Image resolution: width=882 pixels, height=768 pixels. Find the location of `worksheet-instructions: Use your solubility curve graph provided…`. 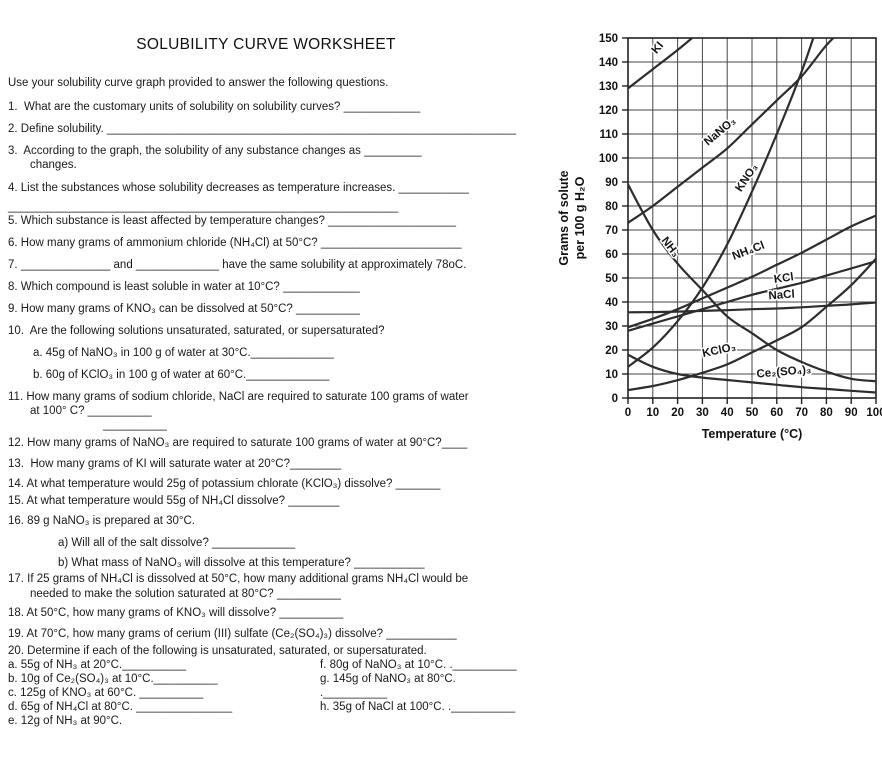

worksheet-instructions: Use your solubility curve graph provided… is located at coordinates (198, 83).